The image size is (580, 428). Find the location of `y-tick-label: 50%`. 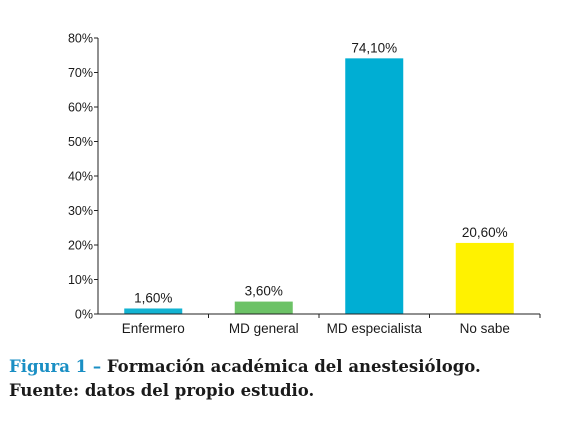

y-tick-label: 50% is located at coordinates (80, 142).